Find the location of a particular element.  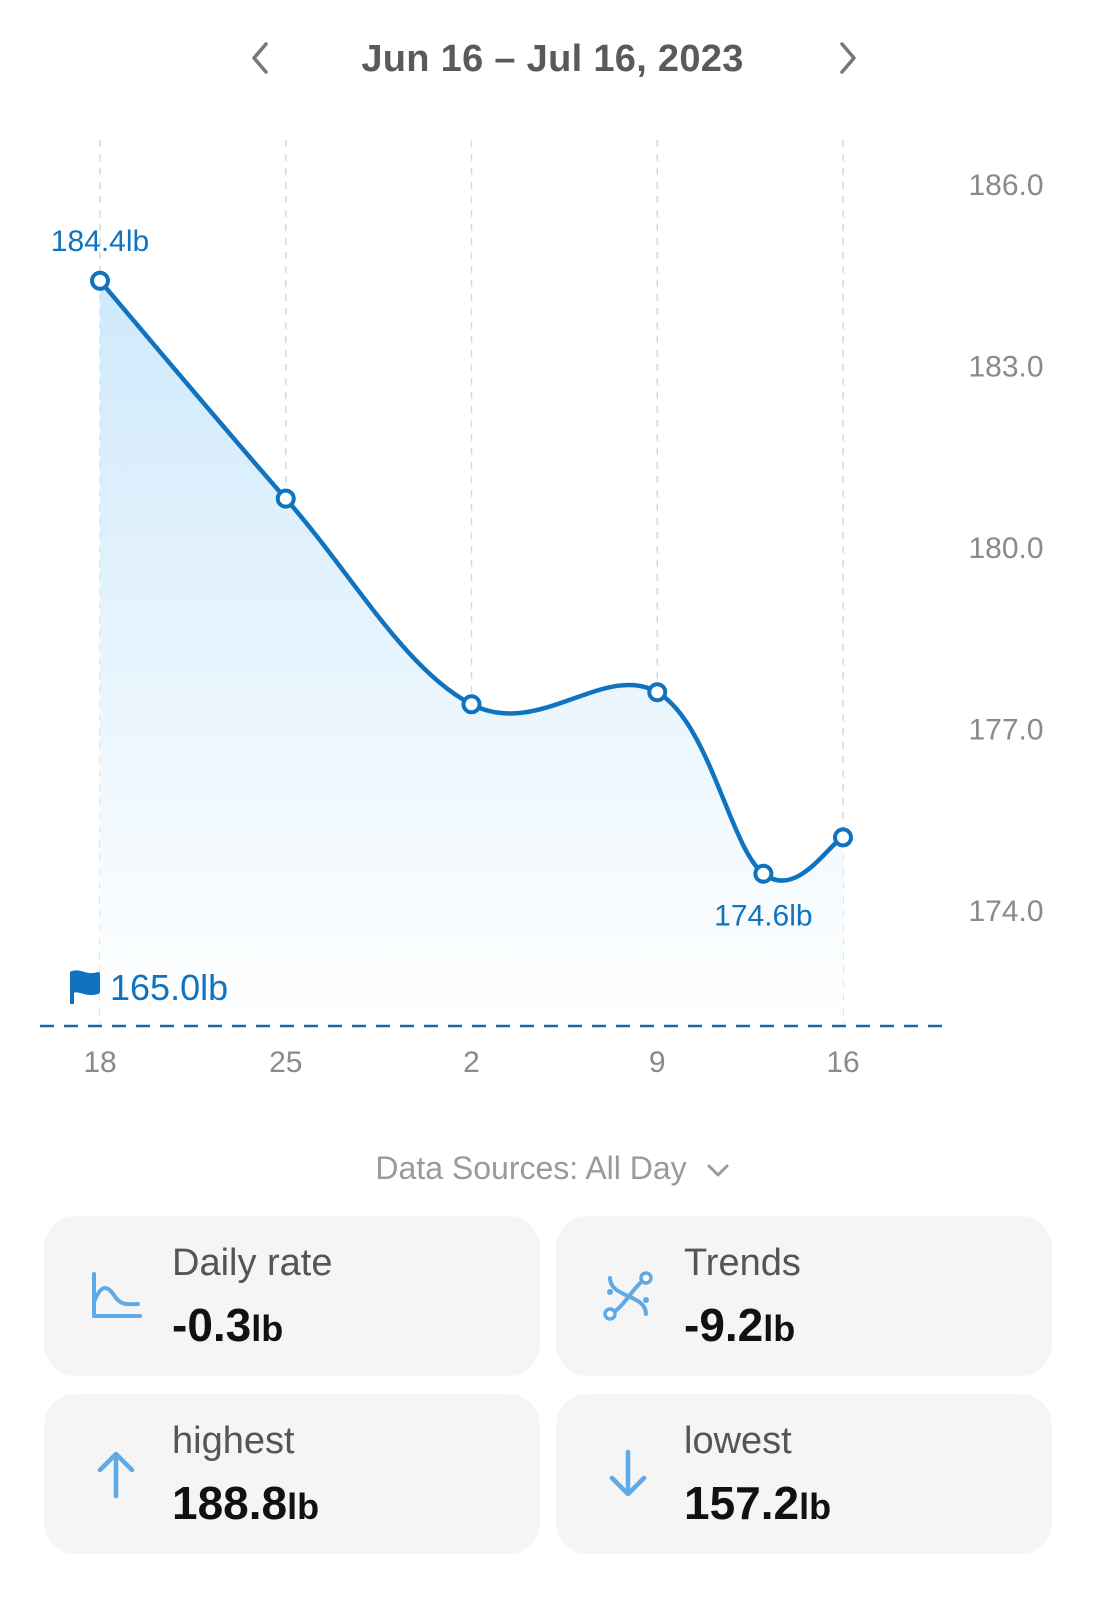

next-period-button is located at coordinates (848, 58).